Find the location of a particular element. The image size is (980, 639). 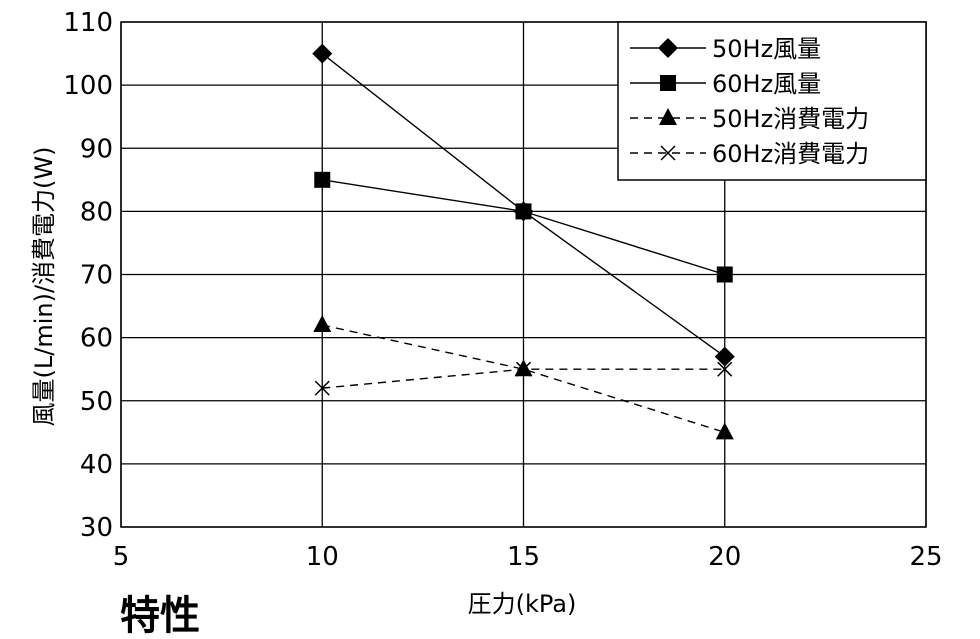

y-tick-label: 60 is located at coordinates (96, 339).